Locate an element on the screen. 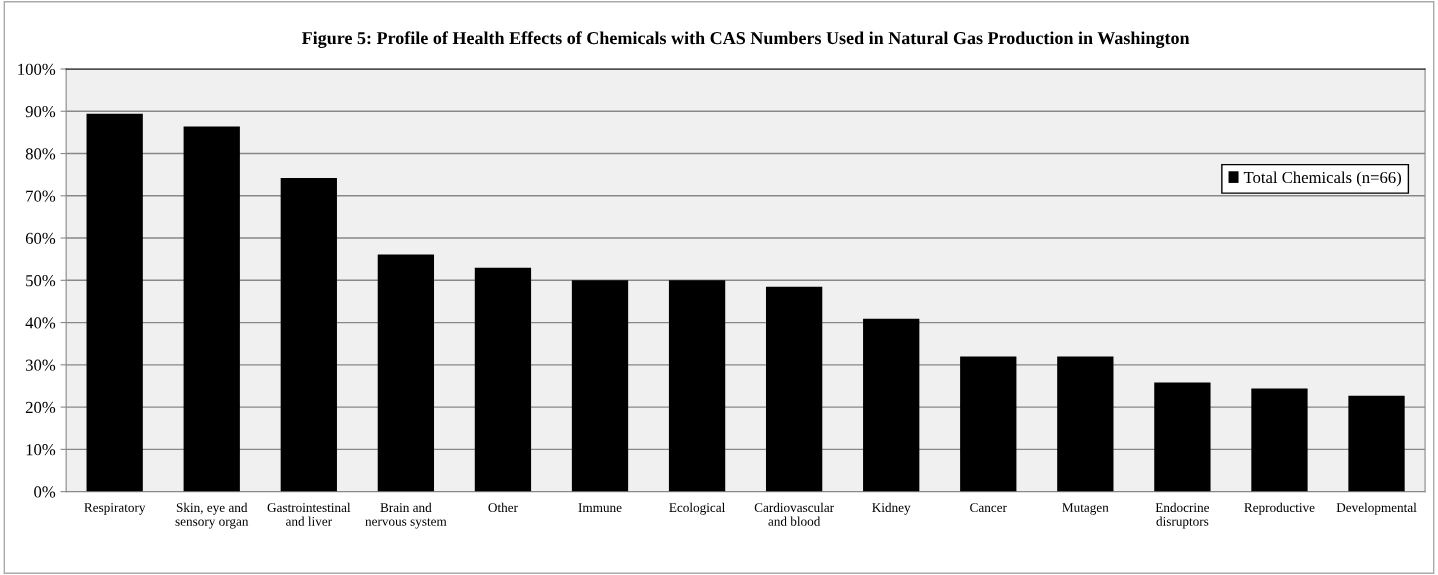  x-tick-label: Kidney is located at coordinates (891, 508).